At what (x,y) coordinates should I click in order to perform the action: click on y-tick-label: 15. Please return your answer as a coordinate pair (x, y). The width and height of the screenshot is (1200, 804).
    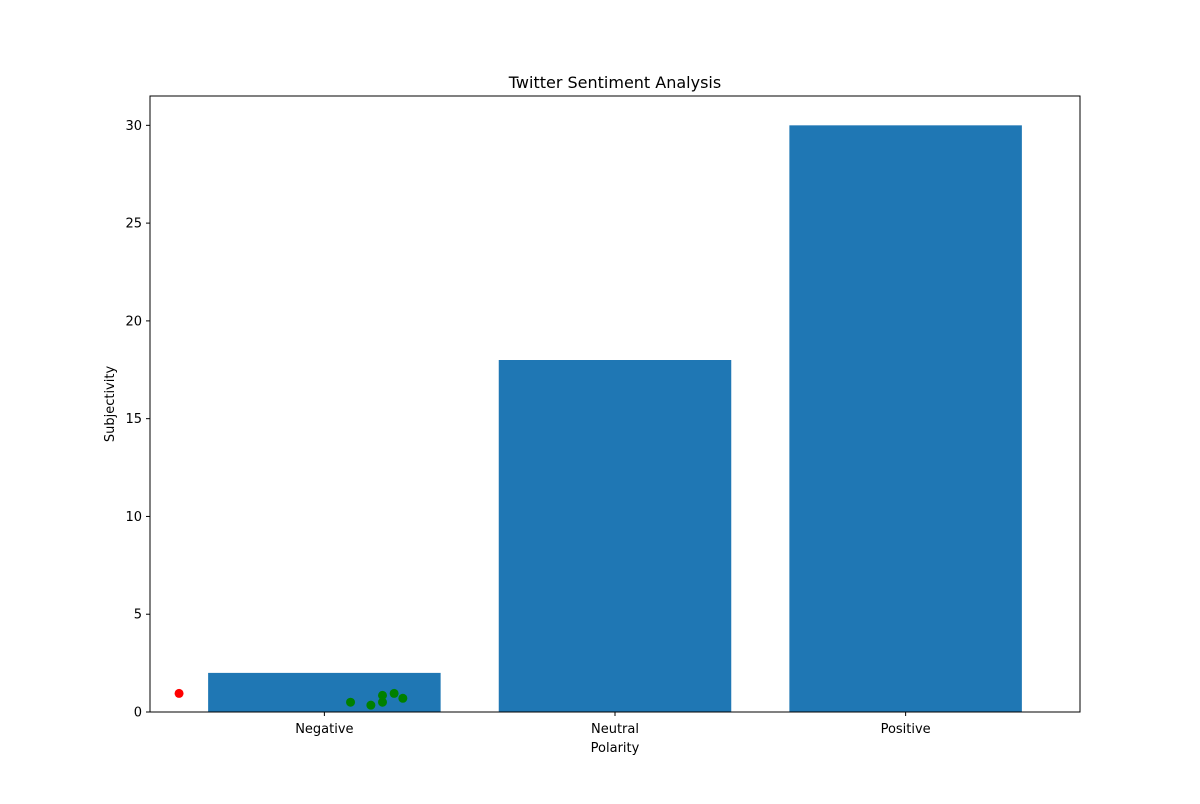
    Looking at the image, I should click on (133, 419).